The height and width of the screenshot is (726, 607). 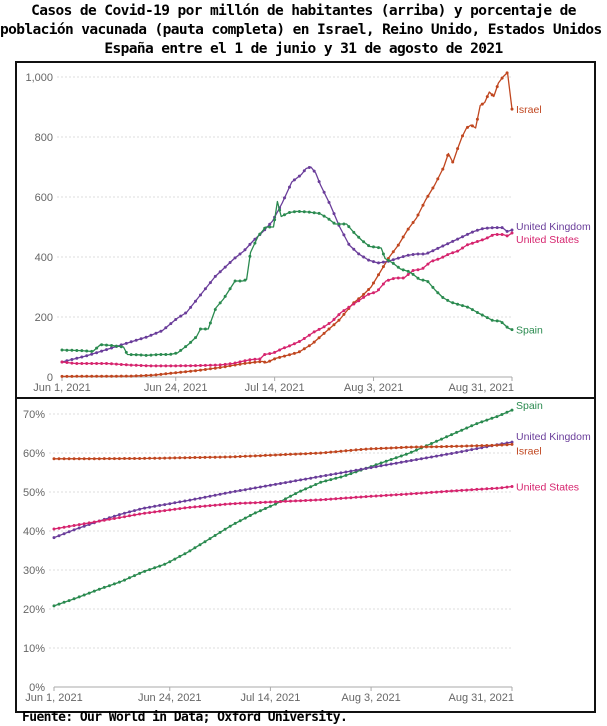 What do you see at coordinates (270, 698) in the screenshot?
I see `x-tick-label: Jul 14, 2021` at bounding box center [270, 698].